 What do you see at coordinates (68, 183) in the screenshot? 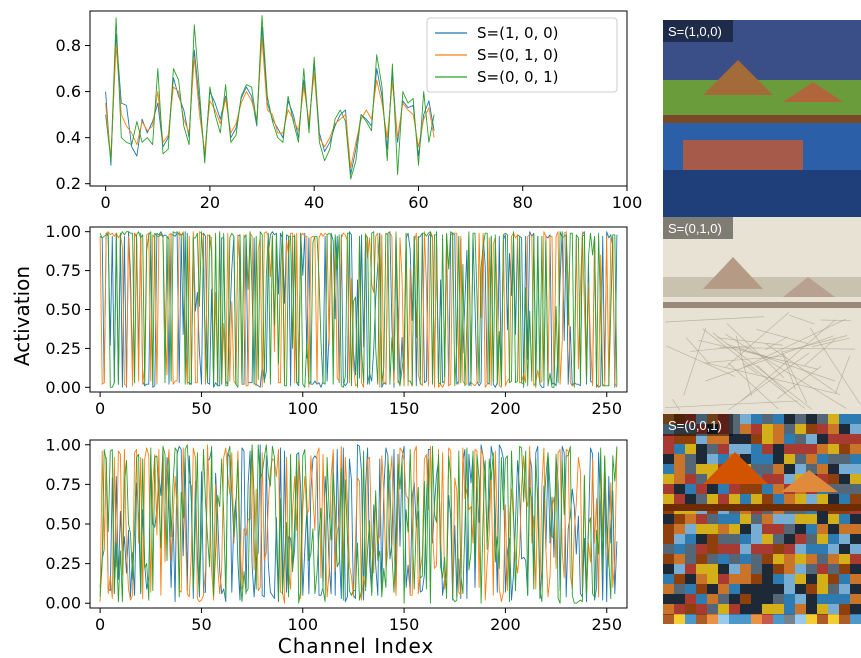
I see `y-tick-label: 0.2` at bounding box center [68, 183].